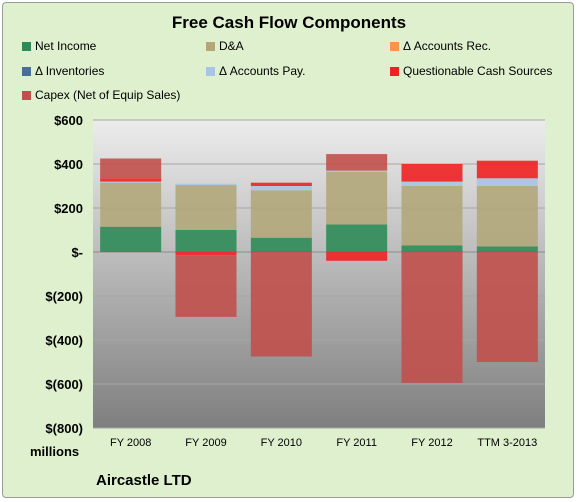  Describe the element at coordinates (431, 443) in the screenshot. I see `x-tick-label: FY 2012` at that location.